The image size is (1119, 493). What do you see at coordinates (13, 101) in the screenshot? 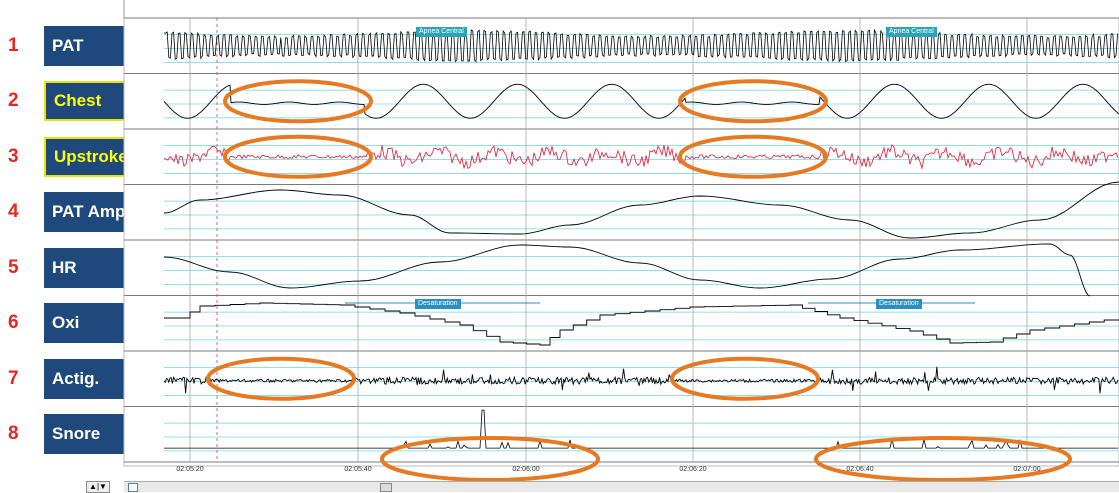
I see `channel-number: 2` at bounding box center [13, 101].